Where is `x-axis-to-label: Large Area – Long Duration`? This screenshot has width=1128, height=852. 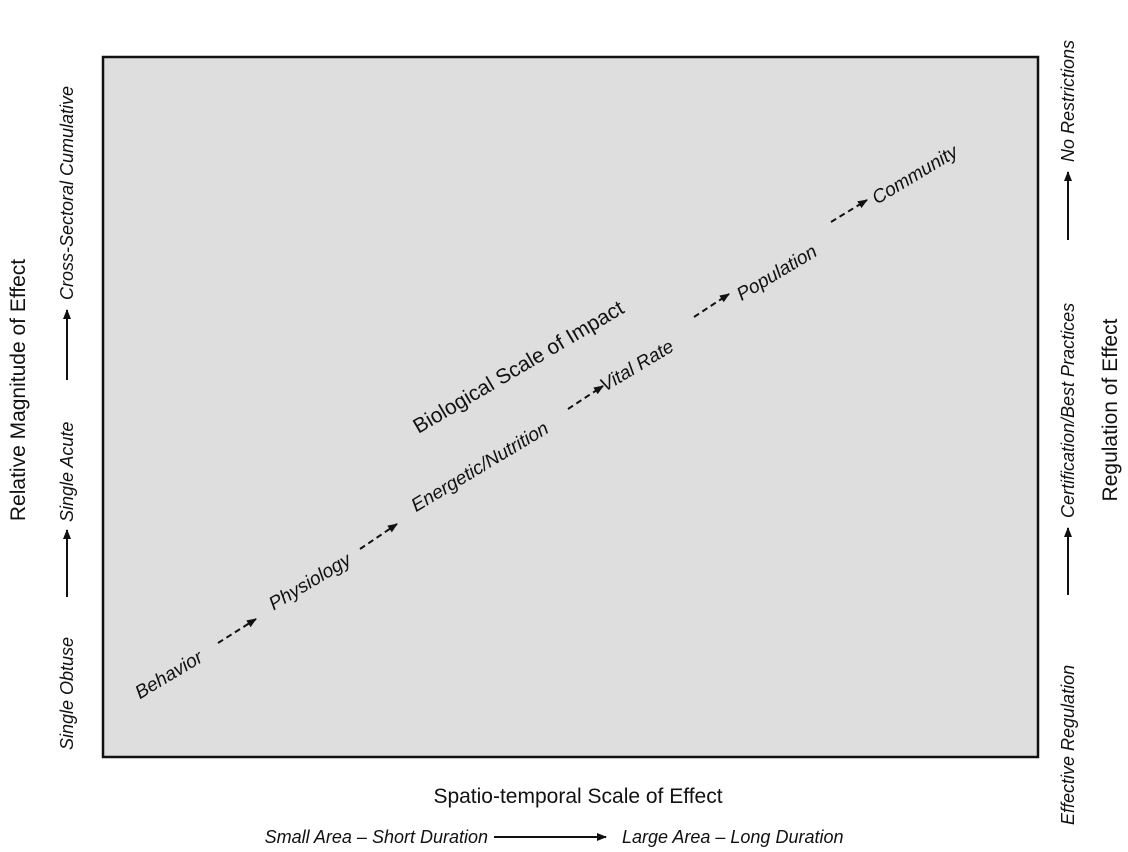 x-axis-to-label: Large Area – Long Duration is located at coordinates (732, 837).